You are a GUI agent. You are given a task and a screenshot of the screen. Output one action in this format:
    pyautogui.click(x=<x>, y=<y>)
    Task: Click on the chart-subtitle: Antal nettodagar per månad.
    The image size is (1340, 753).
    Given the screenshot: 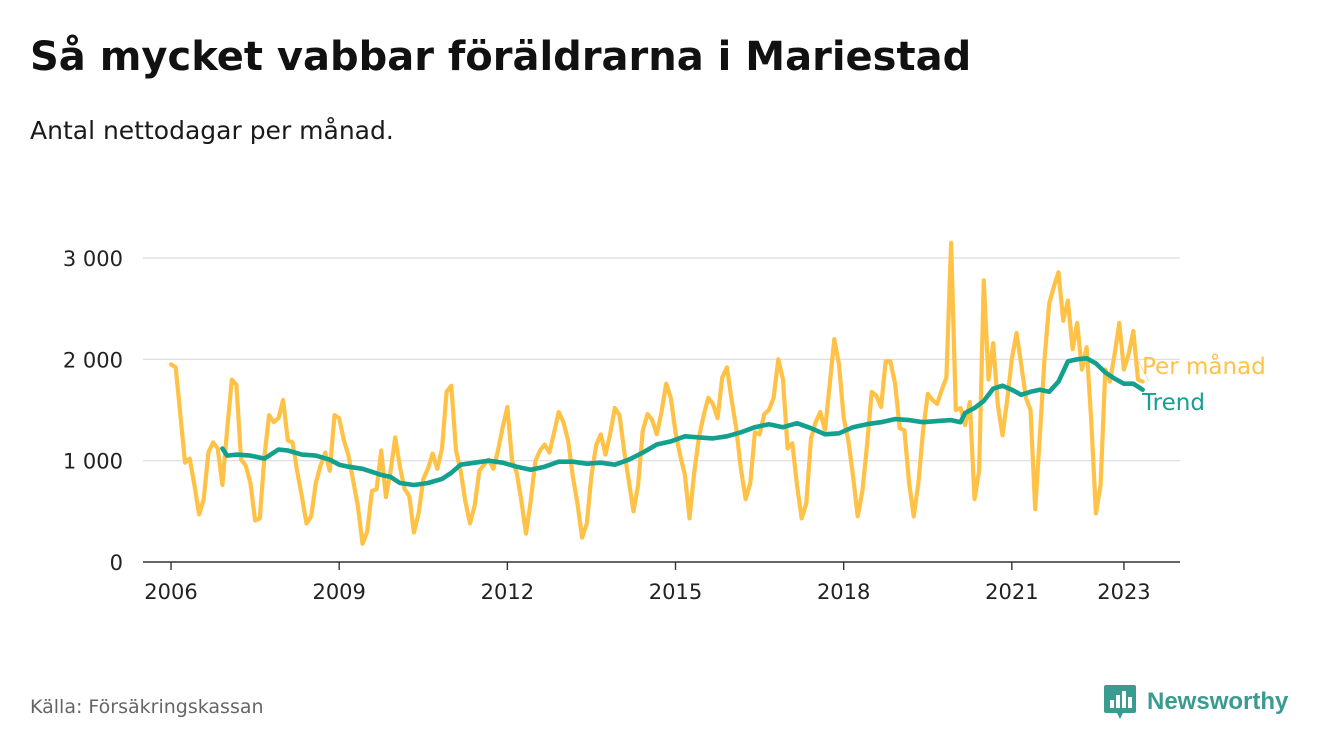 What is the action you would take?
    pyautogui.click(x=212, y=130)
    